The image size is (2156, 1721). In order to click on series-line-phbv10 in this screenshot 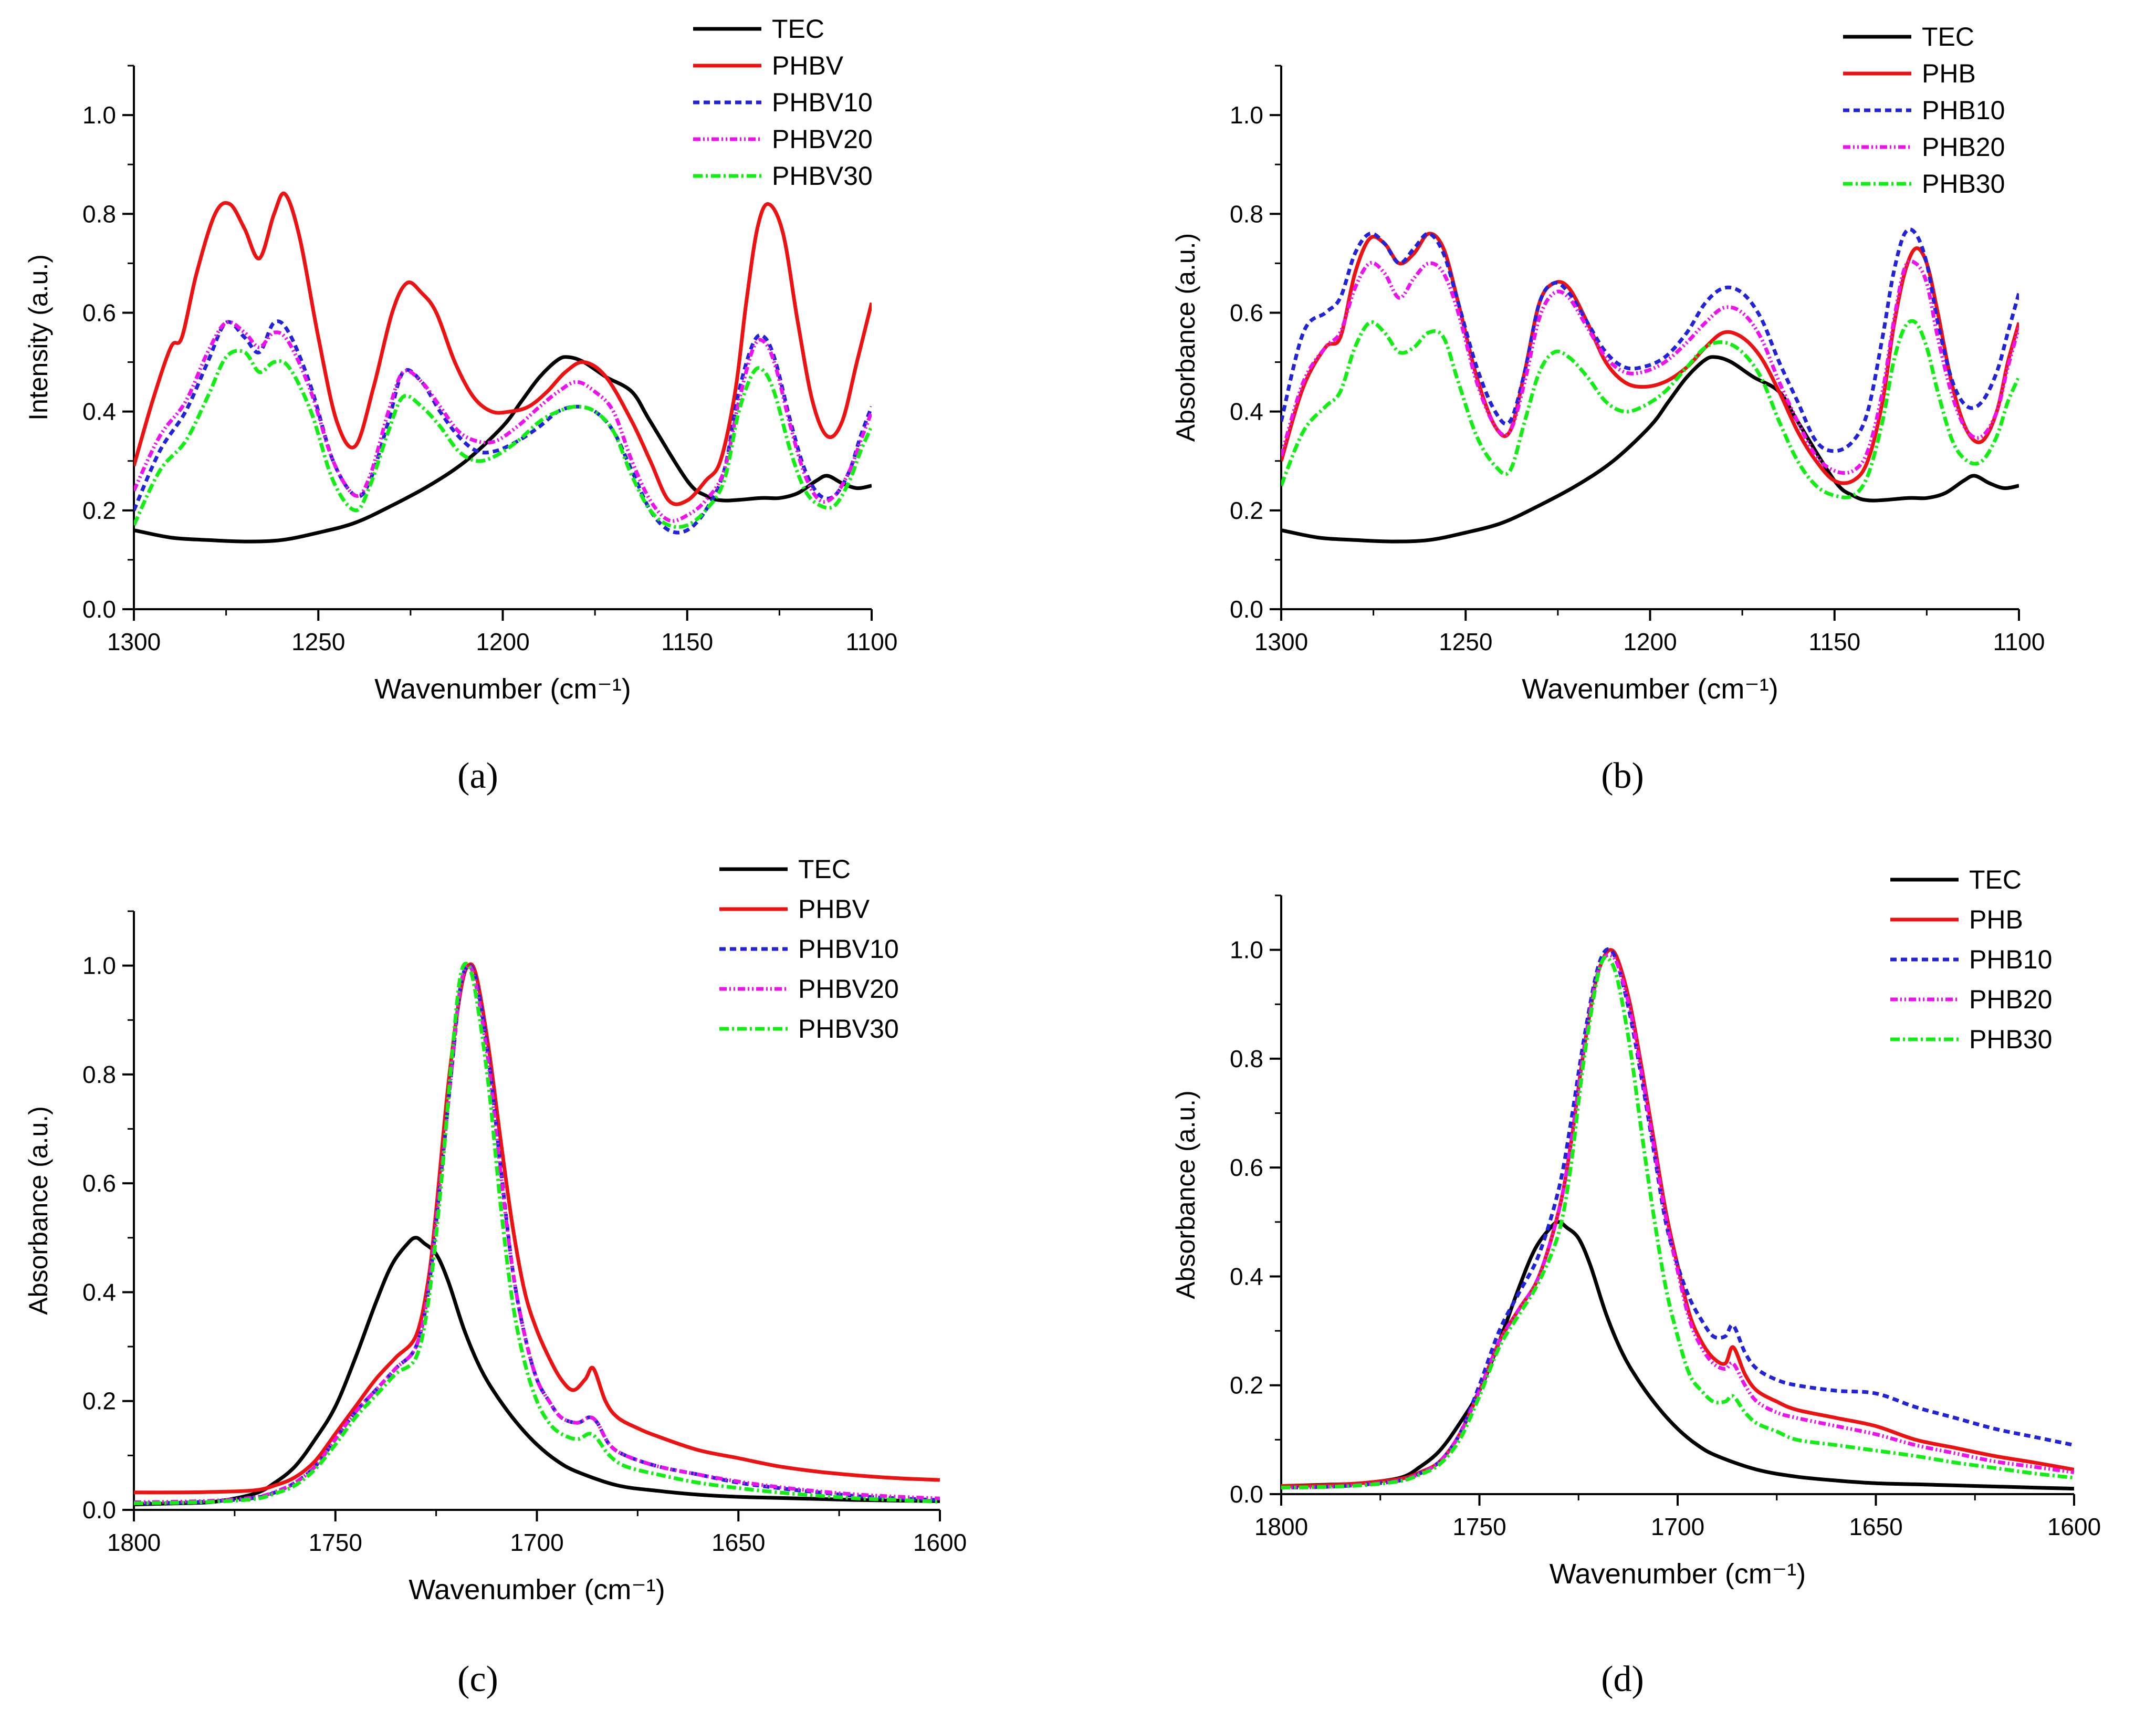, I will do `click(537, 1234)`.